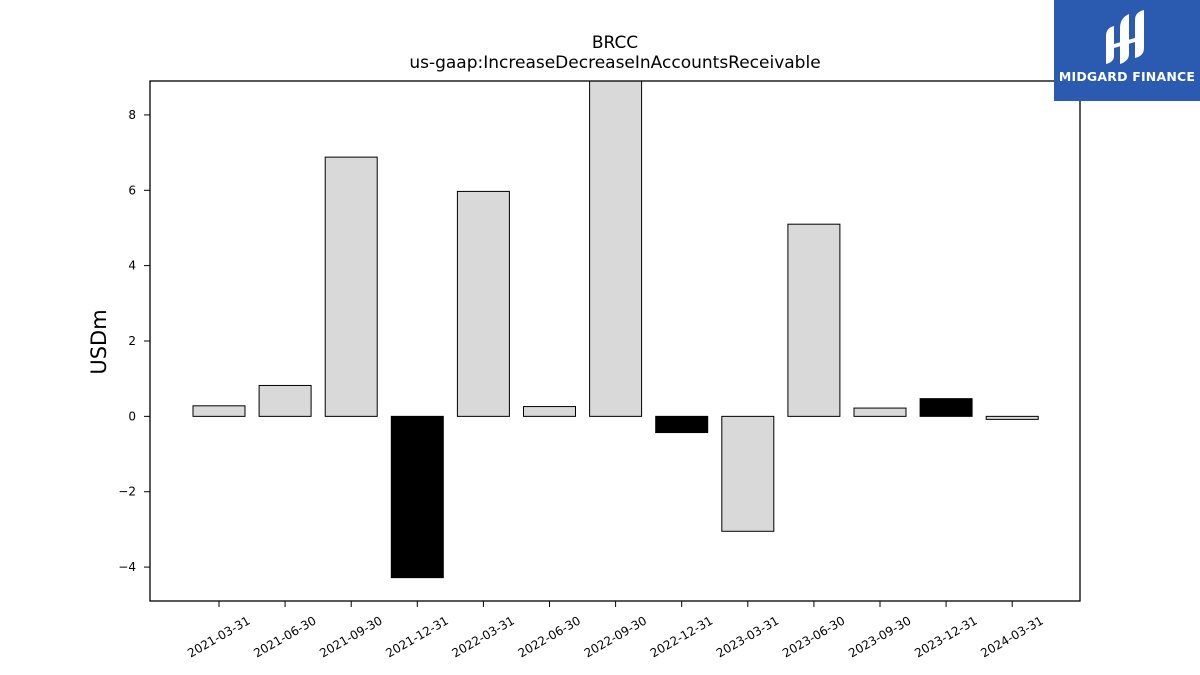 Image resolution: width=1200 pixels, height=675 pixels. Describe the element at coordinates (747, 636) in the screenshot. I see `x-tick-label: 2023-03-31` at that location.